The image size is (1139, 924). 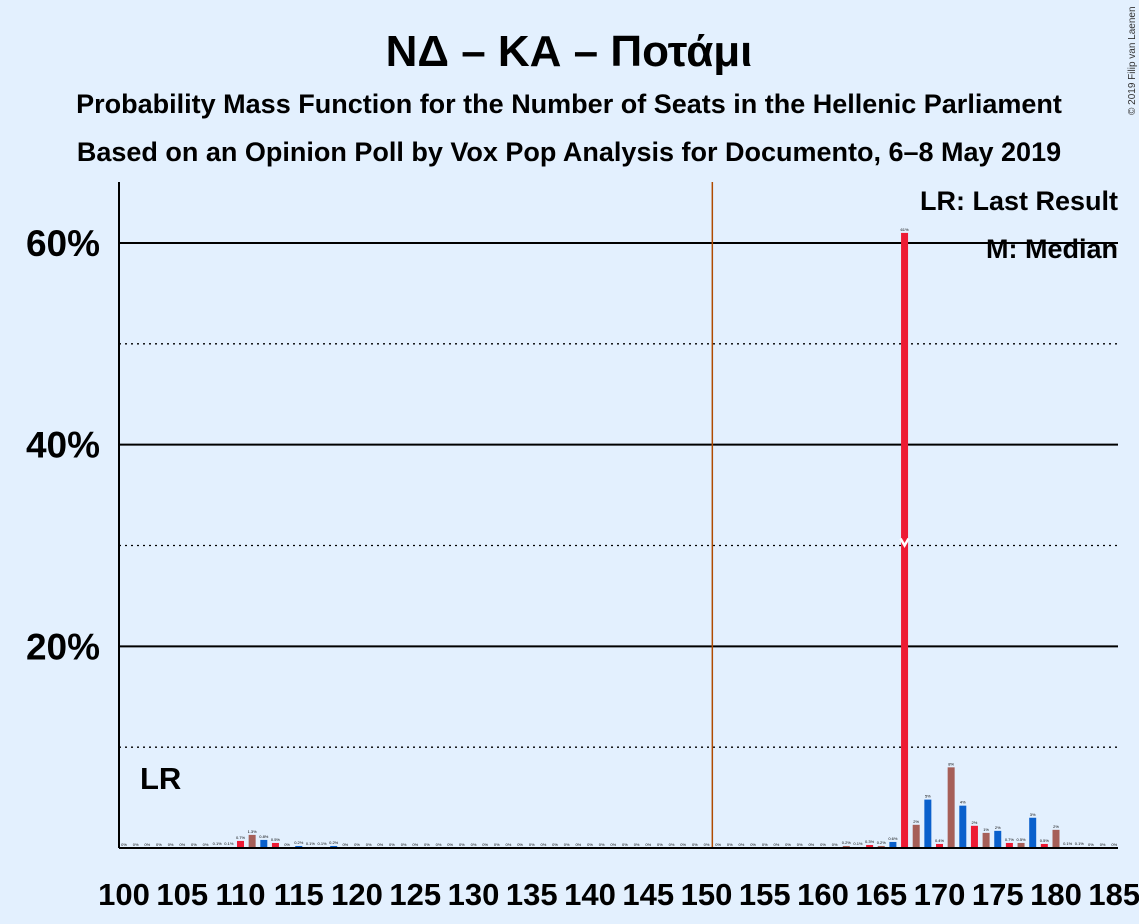 I want to click on bar-label-154: 0%, so click(x=753, y=844).